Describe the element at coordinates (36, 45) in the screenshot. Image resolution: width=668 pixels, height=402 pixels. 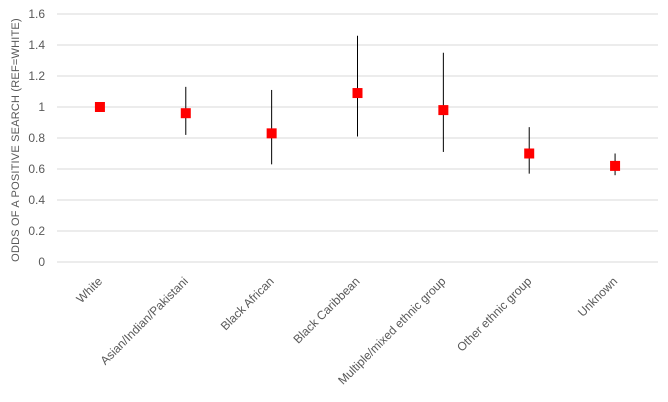
I see `y-tick-label: 1.4` at that location.